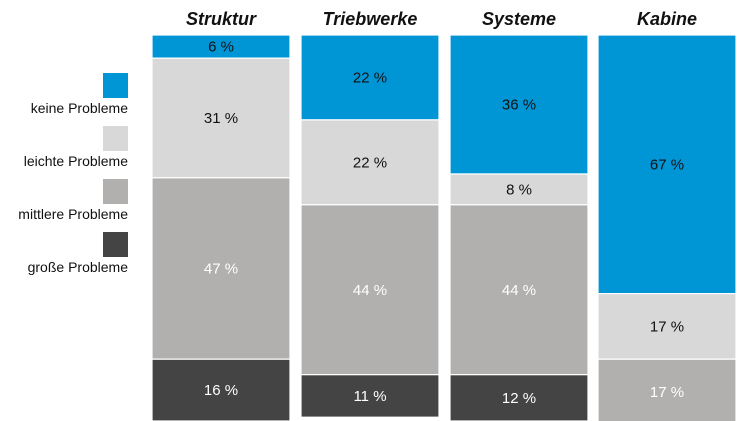 Image resolution: width=750 pixels, height=421 pixels. Describe the element at coordinates (221, 19) in the screenshot. I see `column-title: Struktur` at that location.